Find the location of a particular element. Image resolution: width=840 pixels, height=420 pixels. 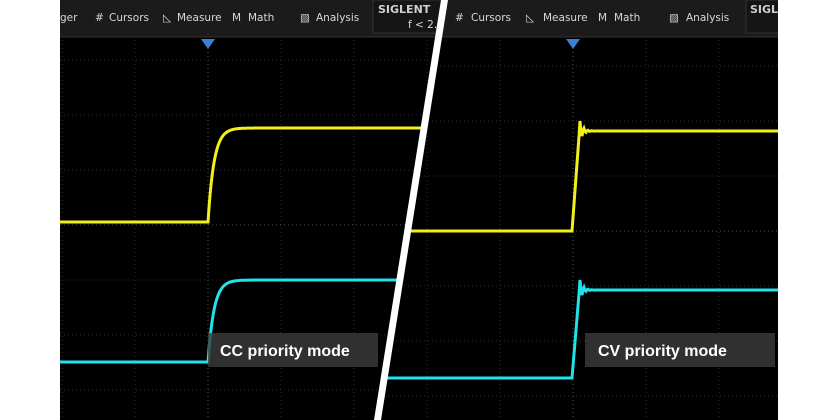

mode-label: CV priority mode is located at coordinates (662, 351).